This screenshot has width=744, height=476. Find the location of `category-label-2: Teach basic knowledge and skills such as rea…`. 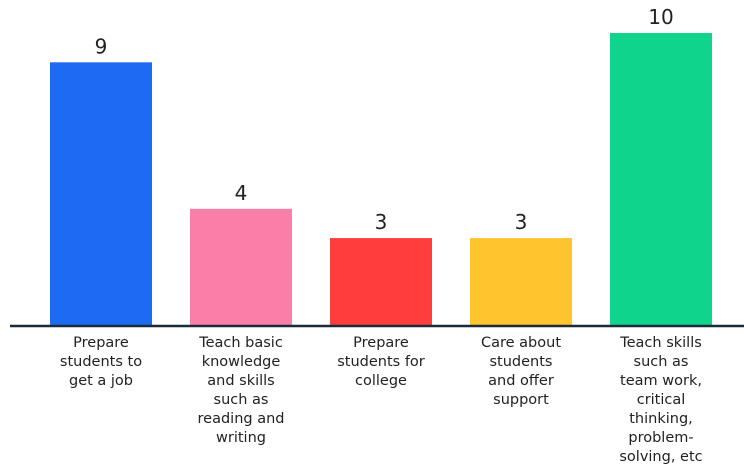

category-label-2: Teach basic knowledge and skills such as rea… is located at coordinates (241, 390).